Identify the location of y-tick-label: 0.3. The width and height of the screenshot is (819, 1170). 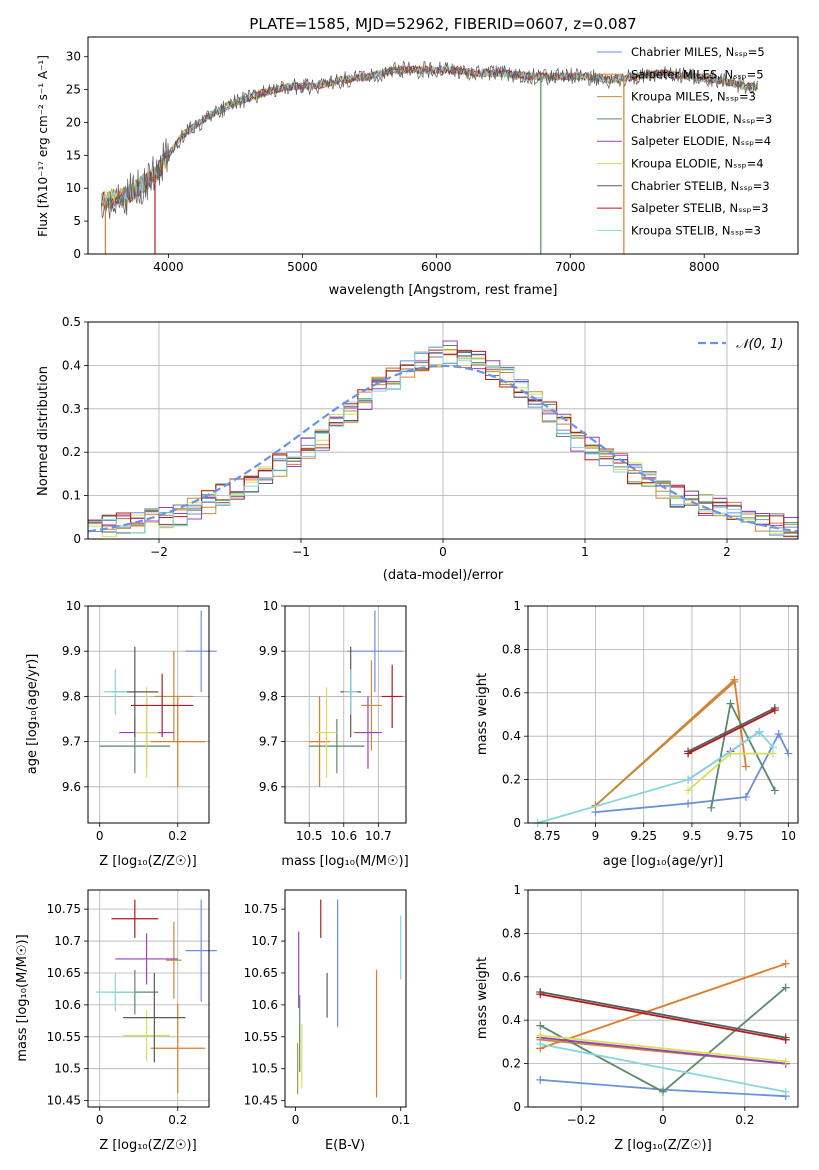
(71, 409).